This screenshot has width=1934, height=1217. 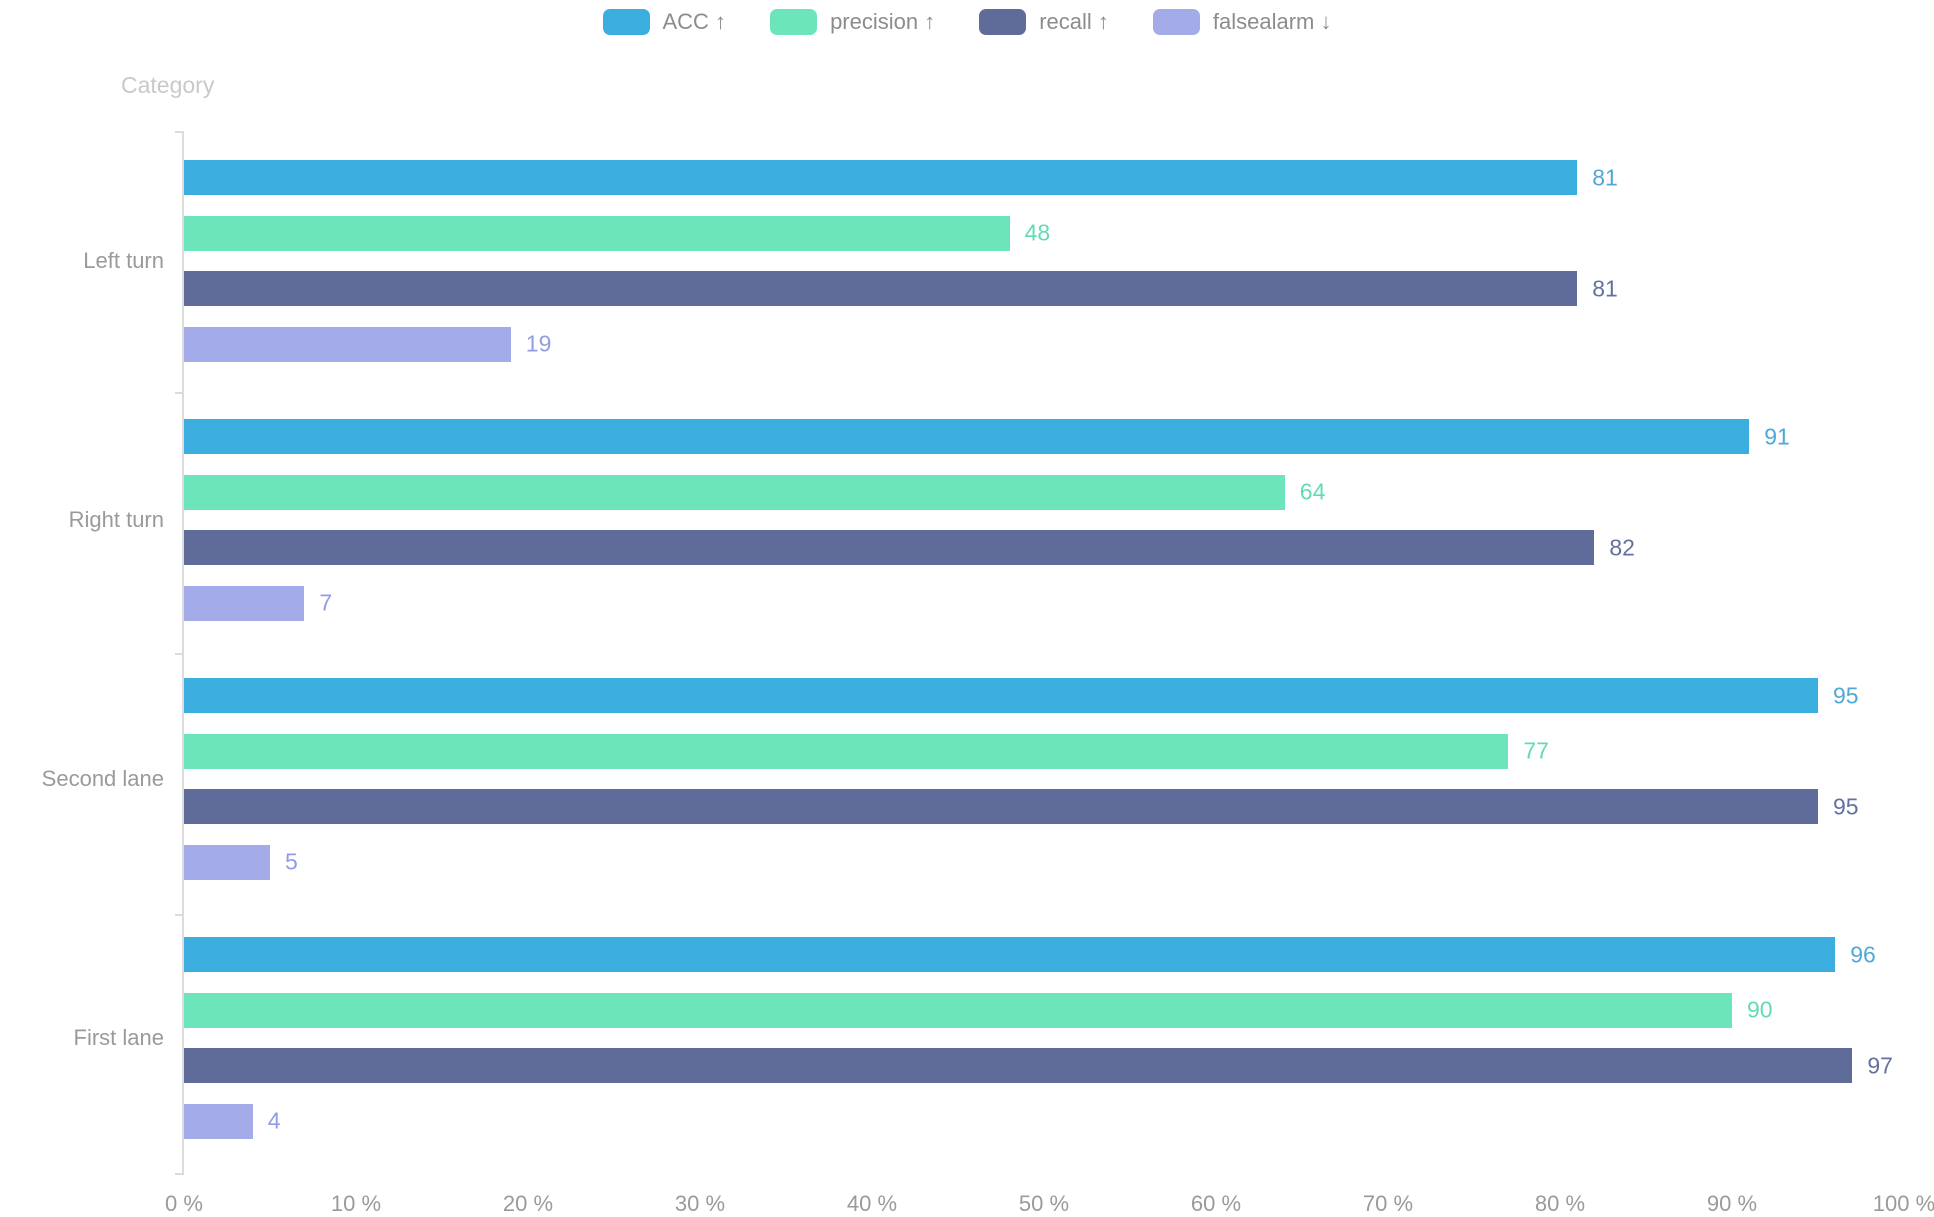 I want to click on legend-item-recall: recall ↑, so click(x=1044, y=22).